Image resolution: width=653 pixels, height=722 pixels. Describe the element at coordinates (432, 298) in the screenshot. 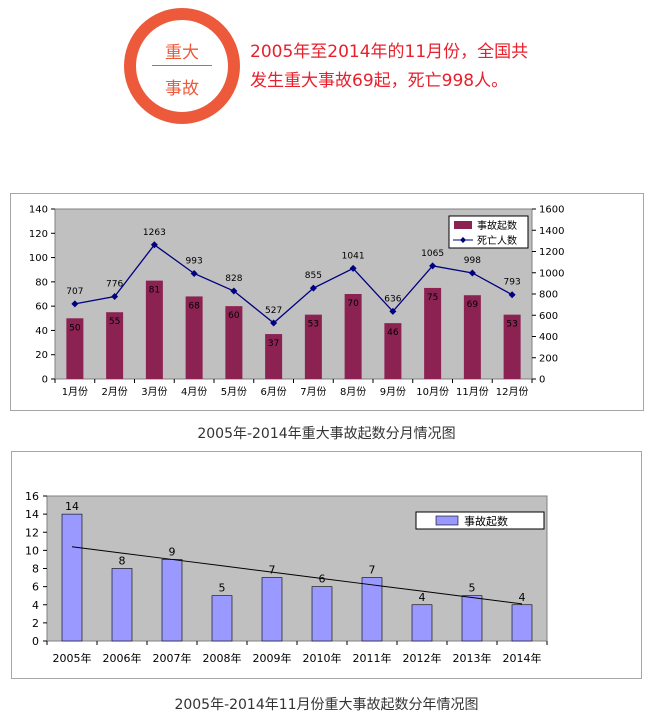

I see `bar-value-label: 75` at that location.